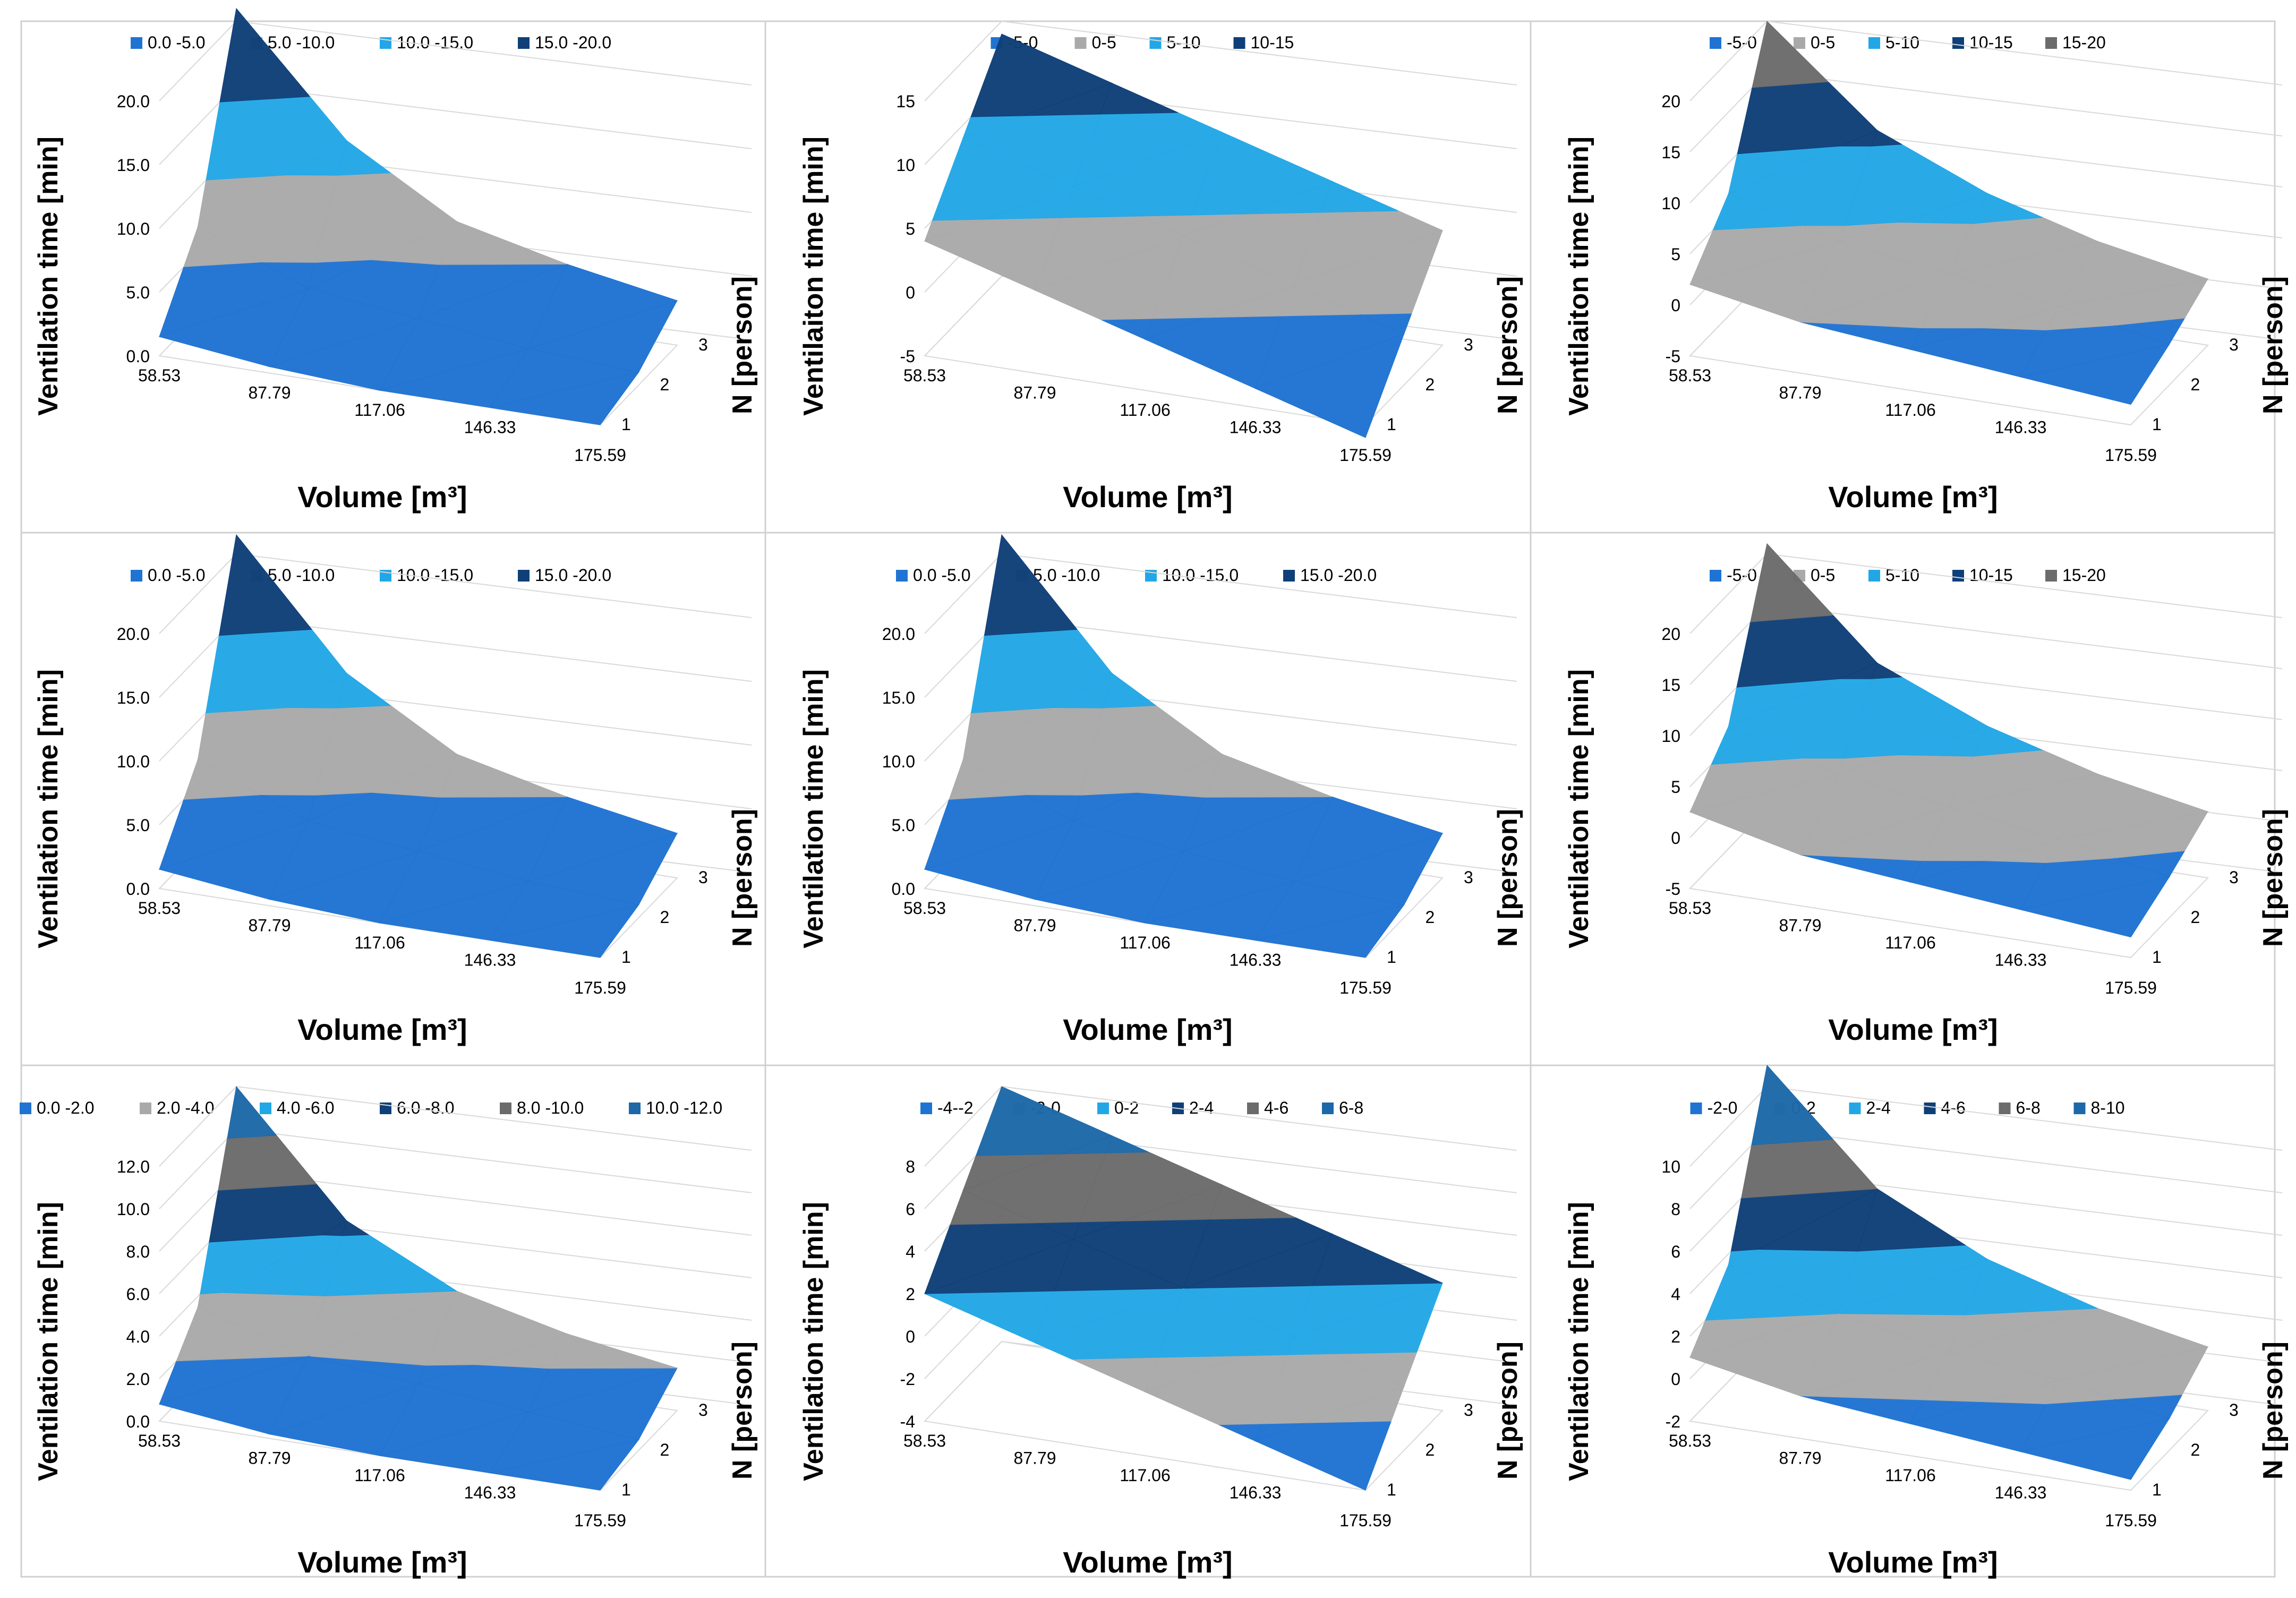 Image resolution: width=2296 pixels, height=1598 pixels. What do you see at coordinates (177, 575) in the screenshot?
I see `legend-label: 0.0 -5.0` at bounding box center [177, 575].